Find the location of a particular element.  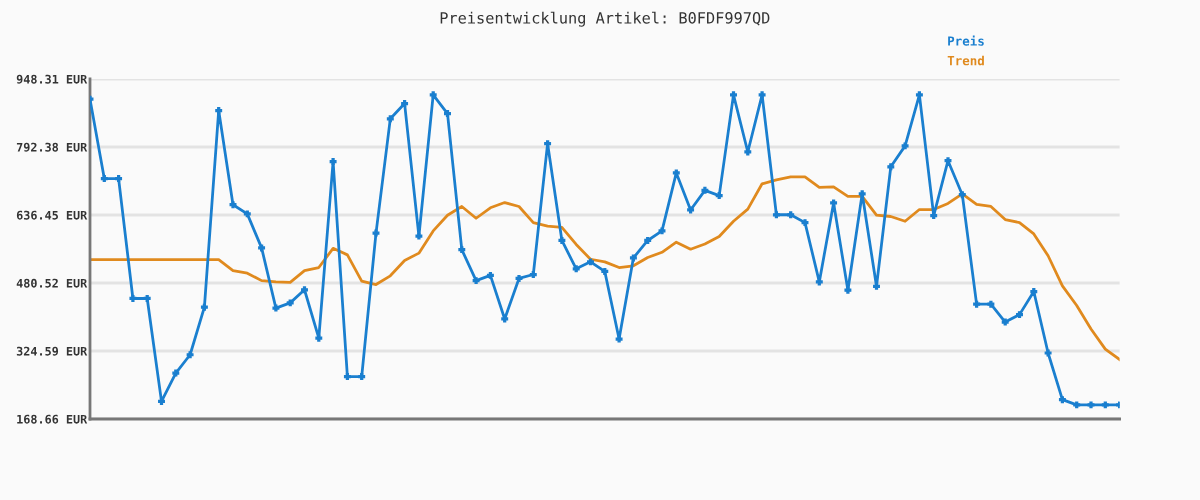

chart-title: Preisentwicklung Artikel: B0FDF997QD is located at coordinates (605, 19).